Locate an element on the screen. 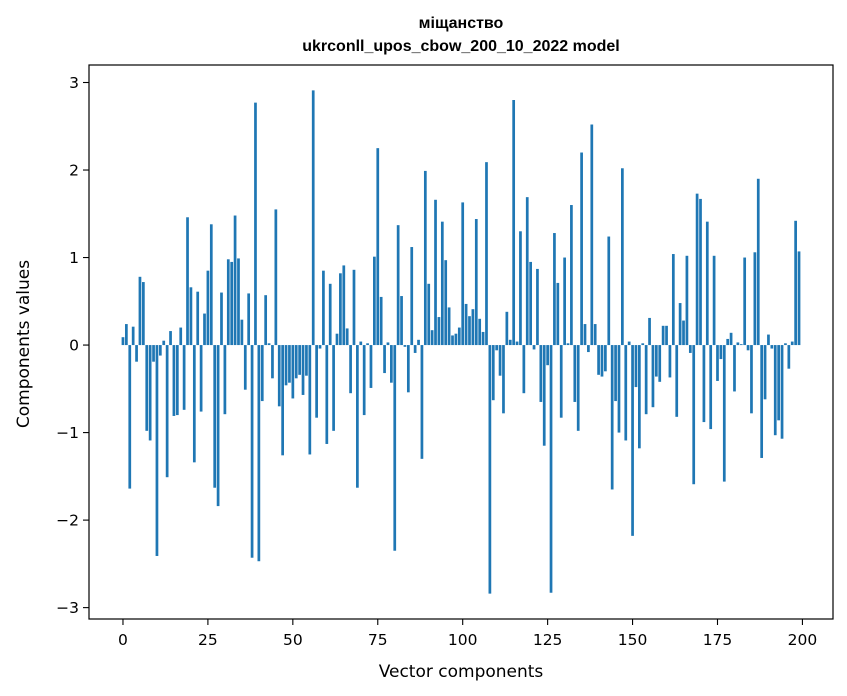  x-axis-label: Vector components is located at coordinates (461, 672).